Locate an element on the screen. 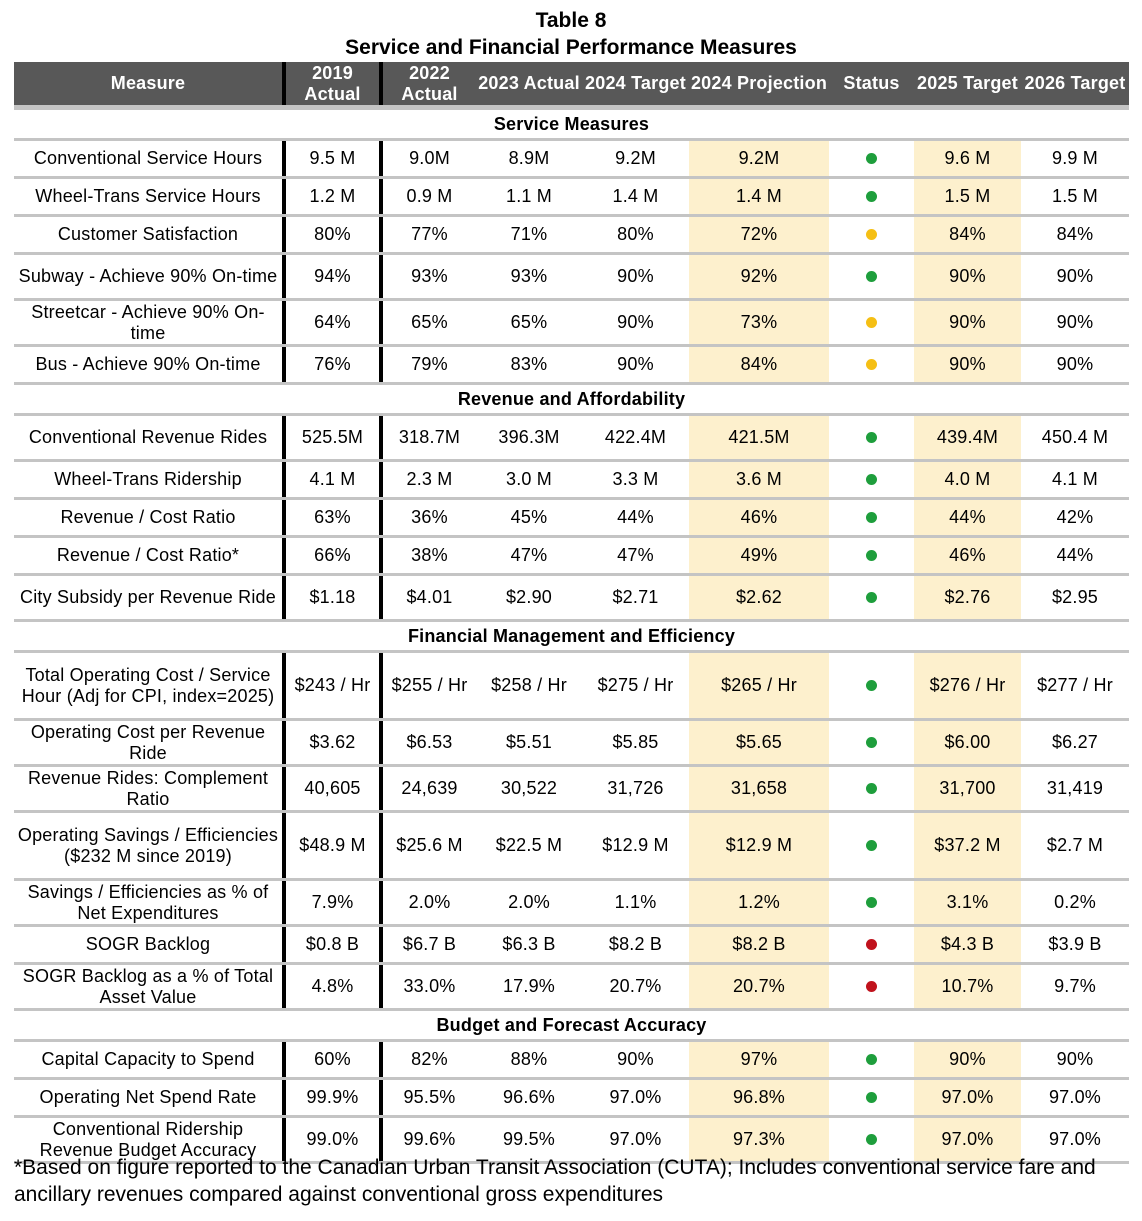 This screenshot has width=1142, height=1221. value-cell: 60% is located at coordinates (330, 1059).